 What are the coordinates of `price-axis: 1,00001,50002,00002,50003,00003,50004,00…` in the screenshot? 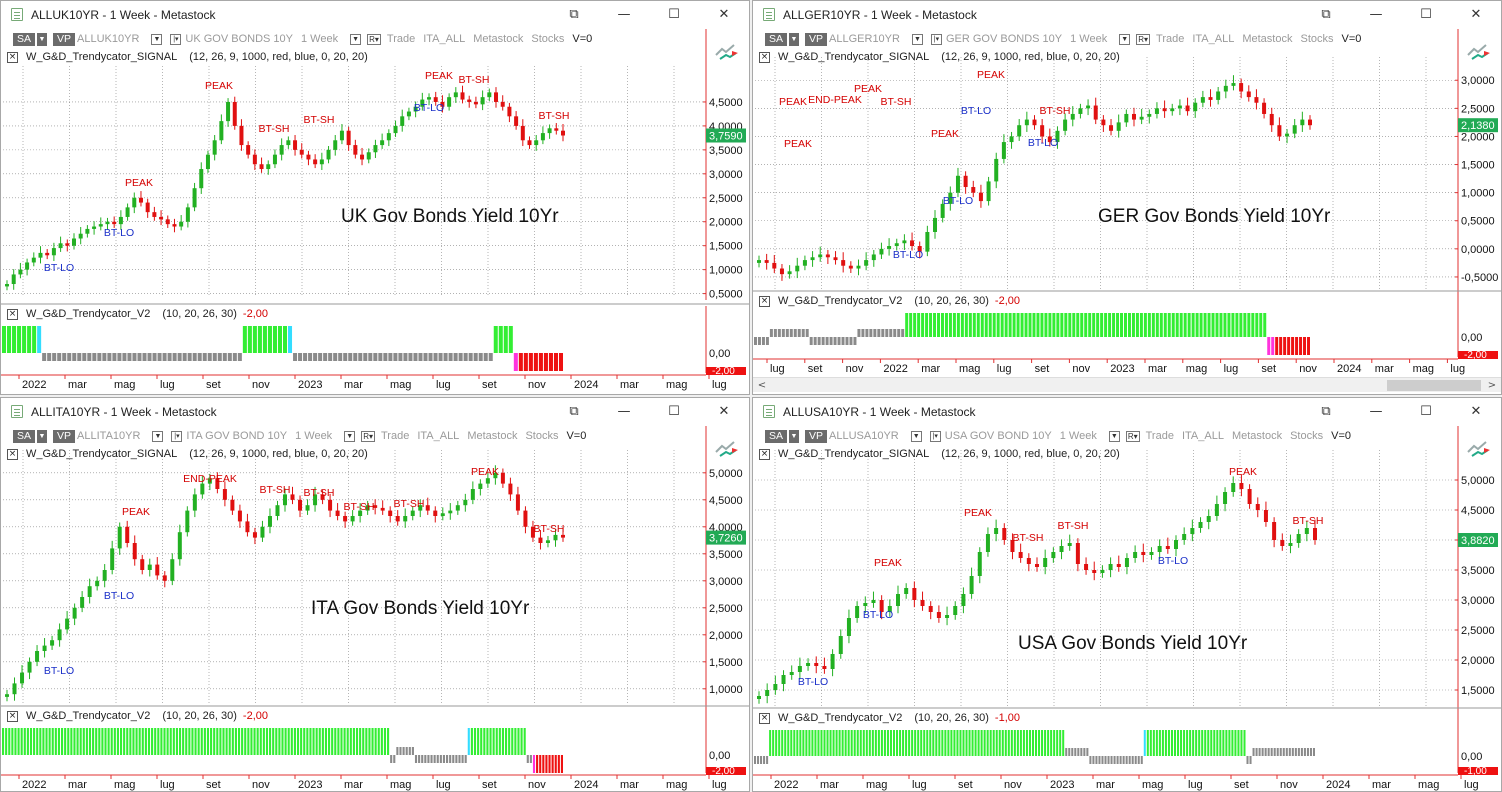 It's located at (723, 567).